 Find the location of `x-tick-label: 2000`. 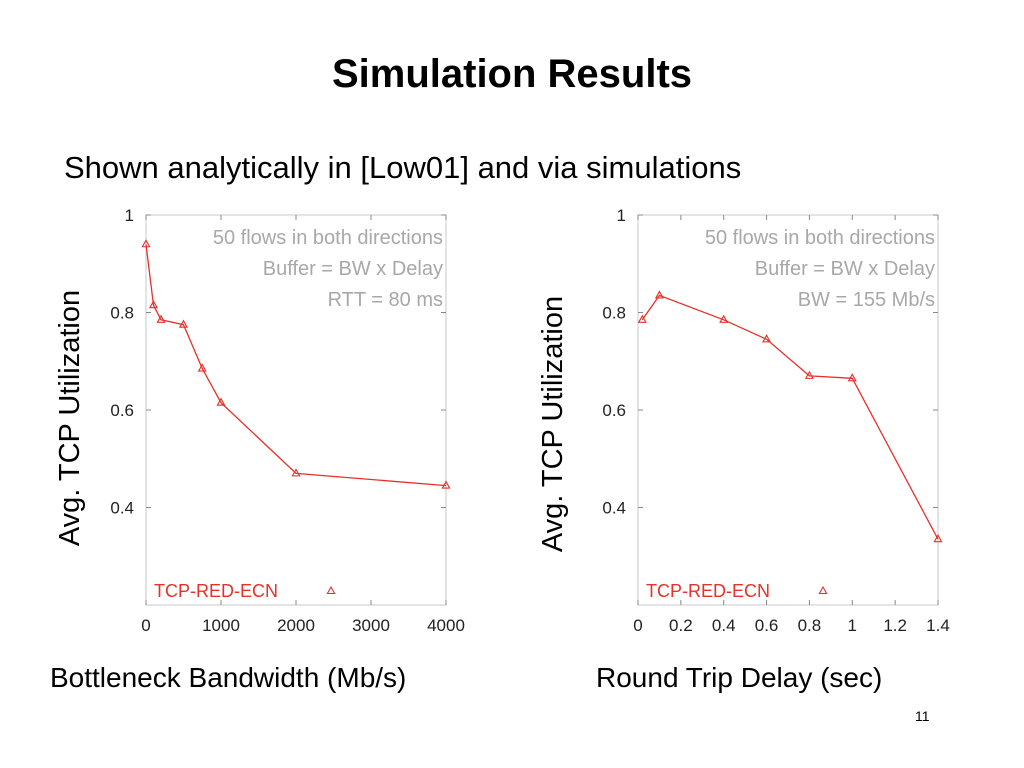

x-tick-label: 2000 is located at coordinates (296, 625).